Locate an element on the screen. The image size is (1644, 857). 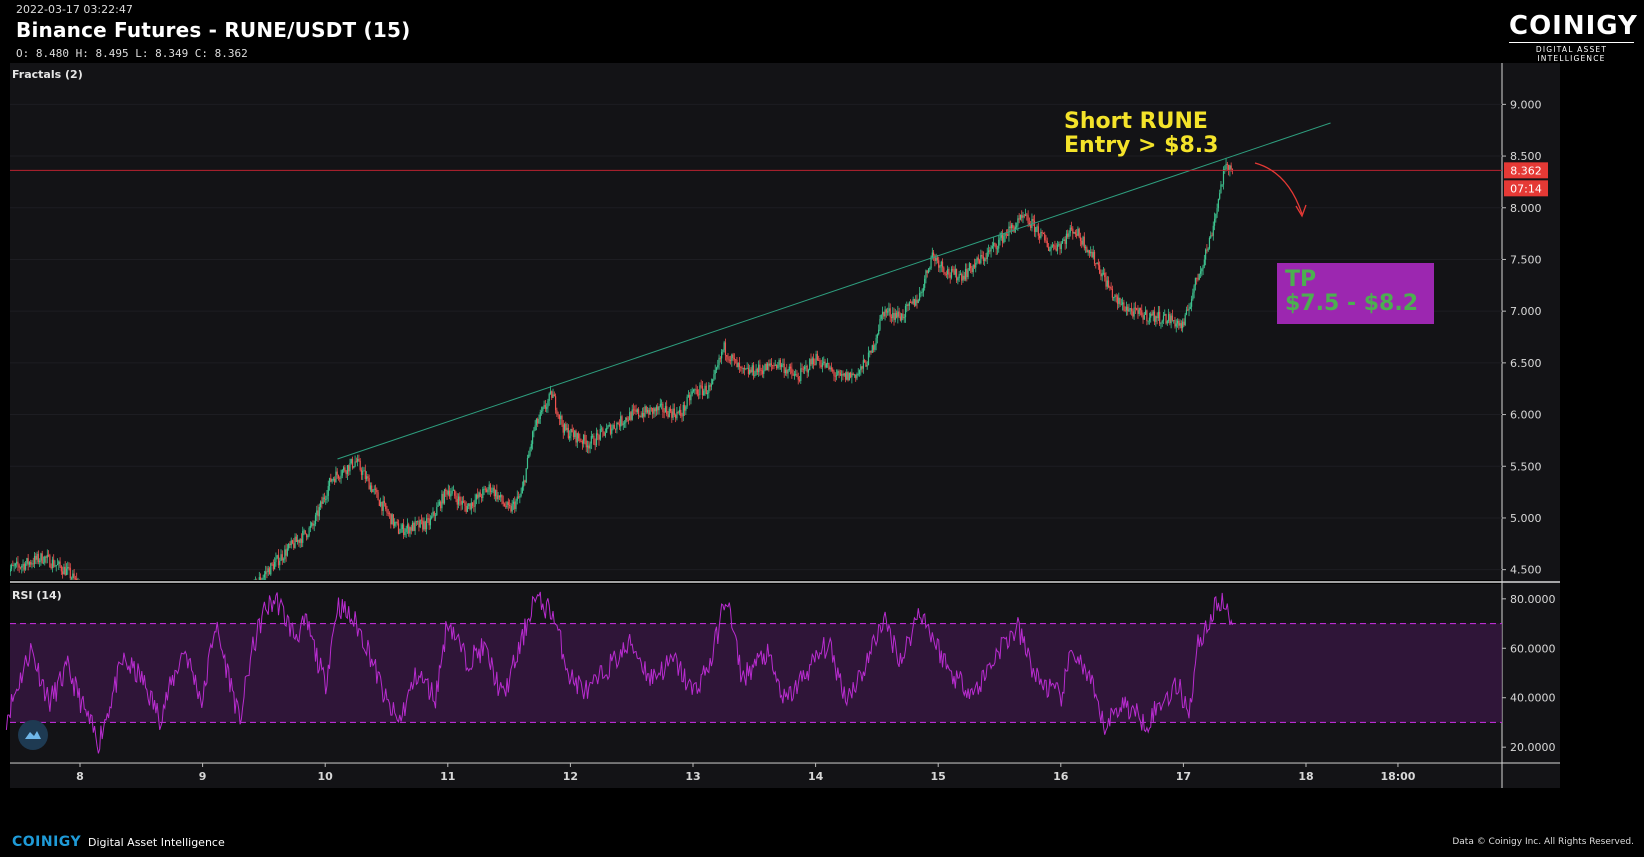
tradingview-icon is located at coordinates (33, 735).